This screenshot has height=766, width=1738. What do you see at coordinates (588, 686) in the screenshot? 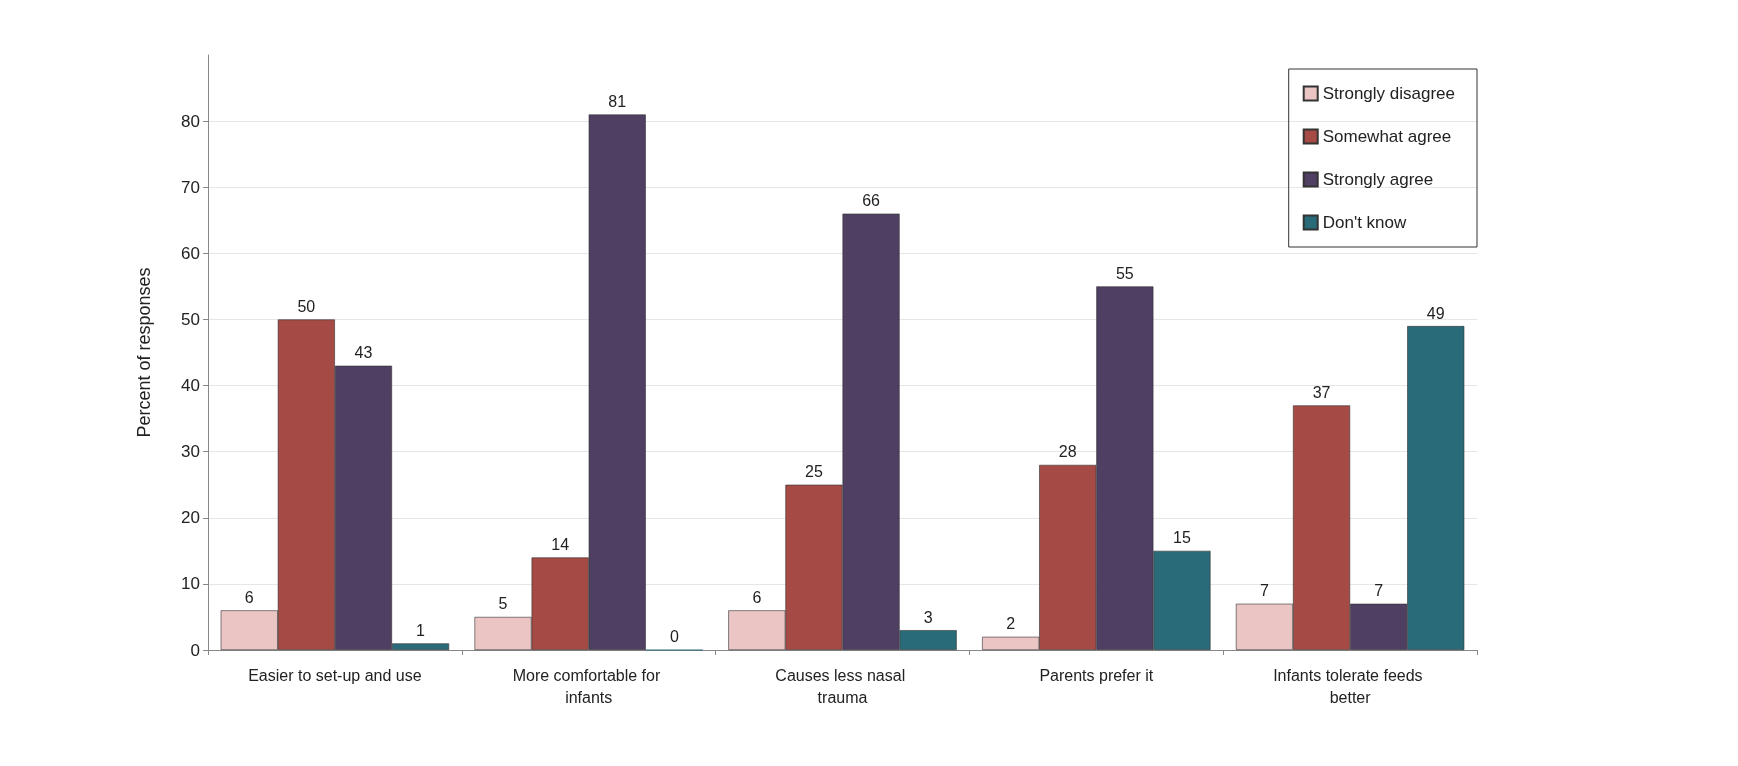
I see `x-tick-label: More comfortable for infants` at bounding box center [588, 686].